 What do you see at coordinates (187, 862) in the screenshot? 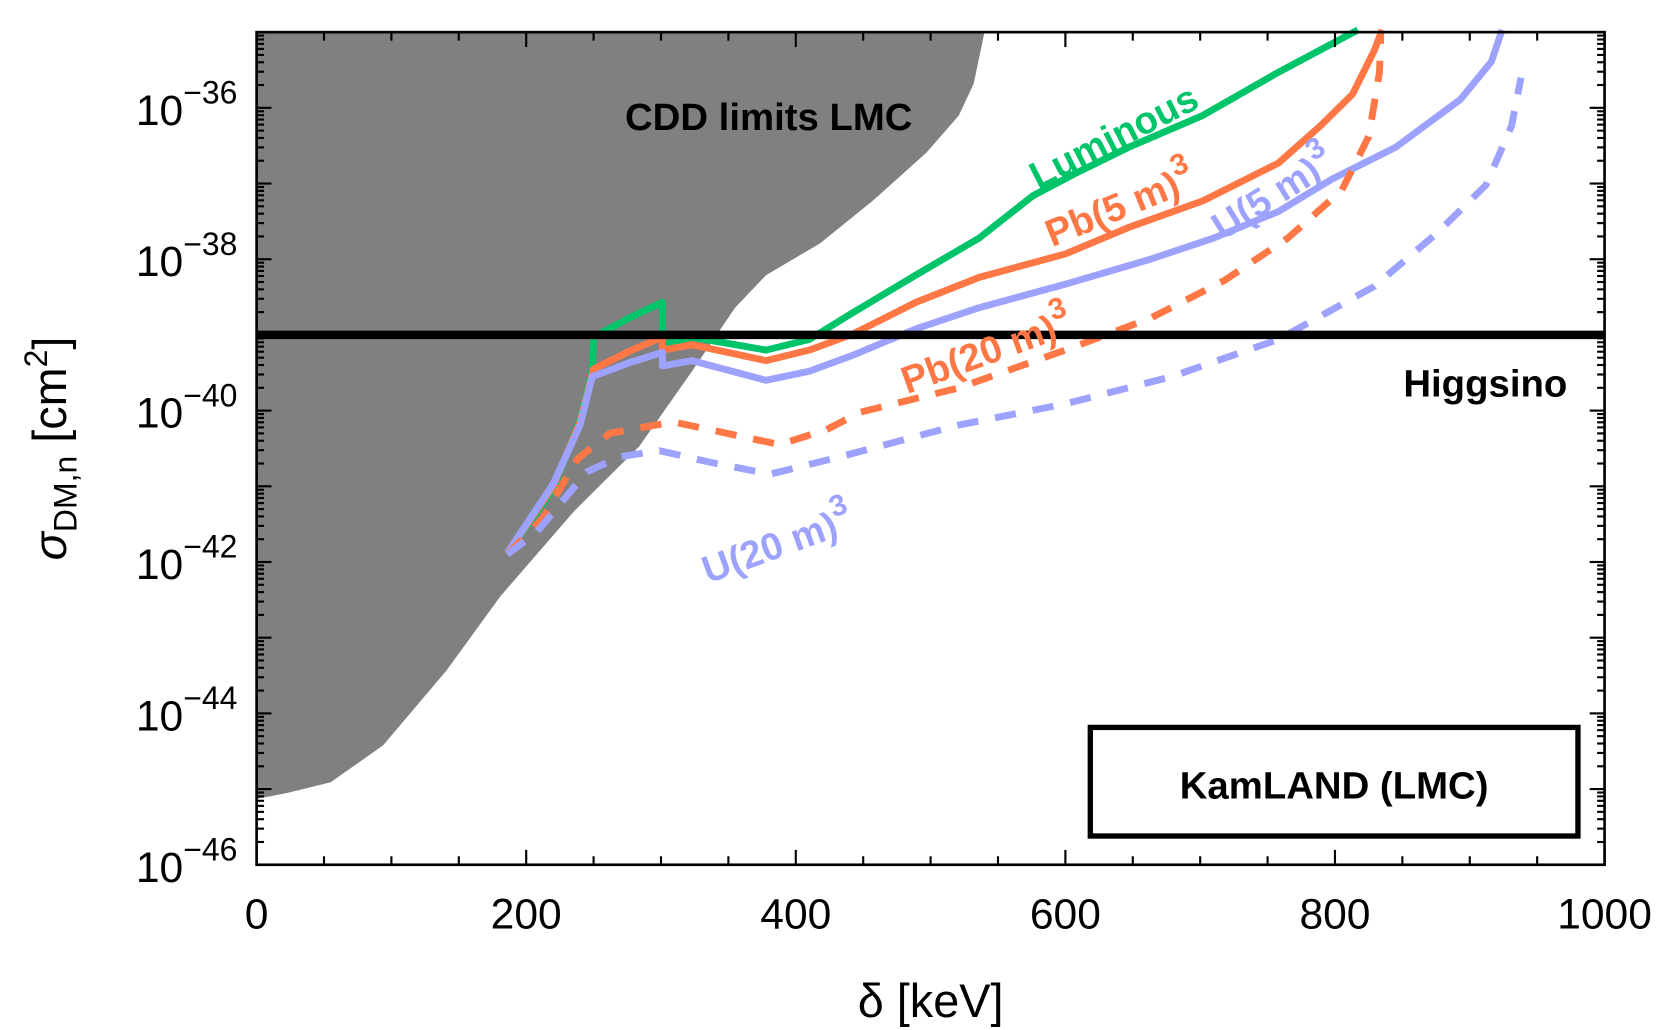
I see `y-tick-label: 10−46` at bounding box center [187, 862].